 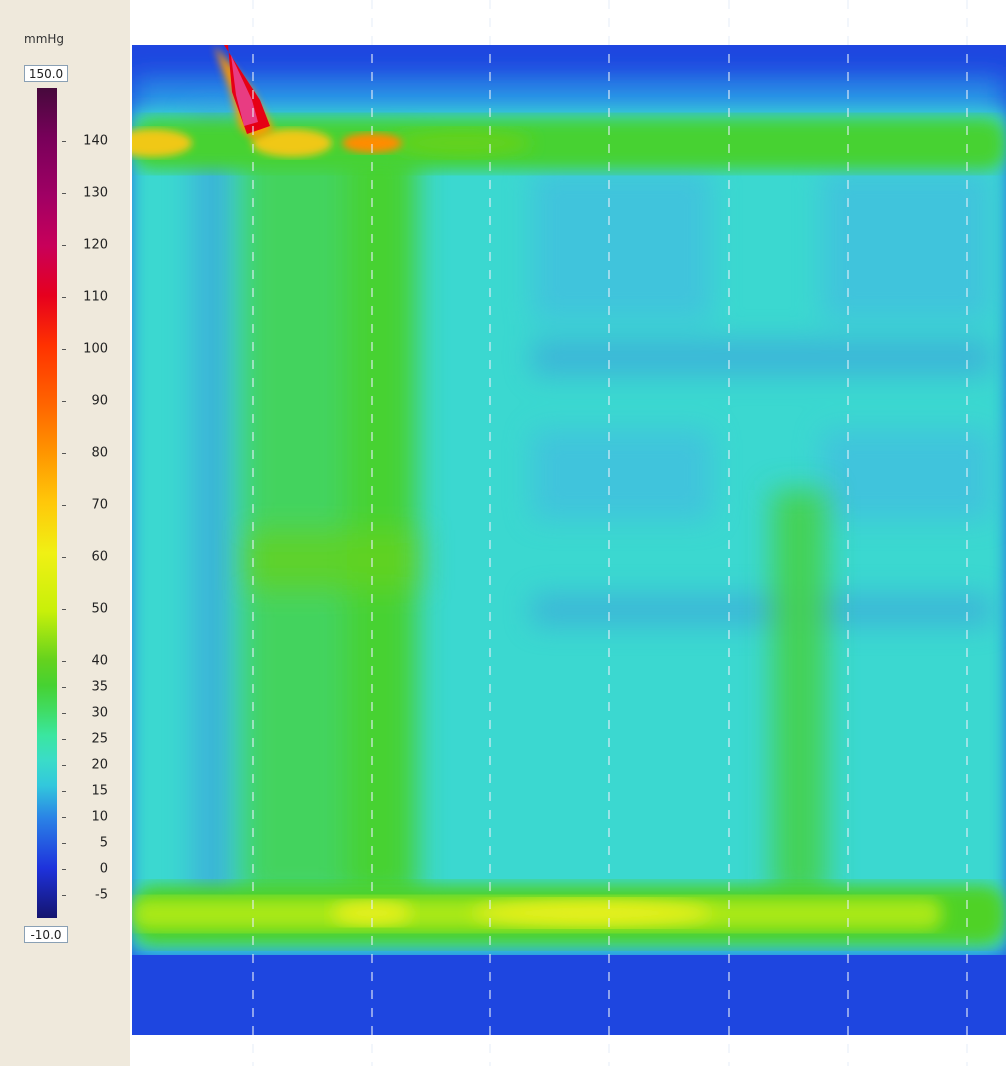 I want to click on pressure-scale-panel: mmHg 150.0, so click(x=65, y=533).